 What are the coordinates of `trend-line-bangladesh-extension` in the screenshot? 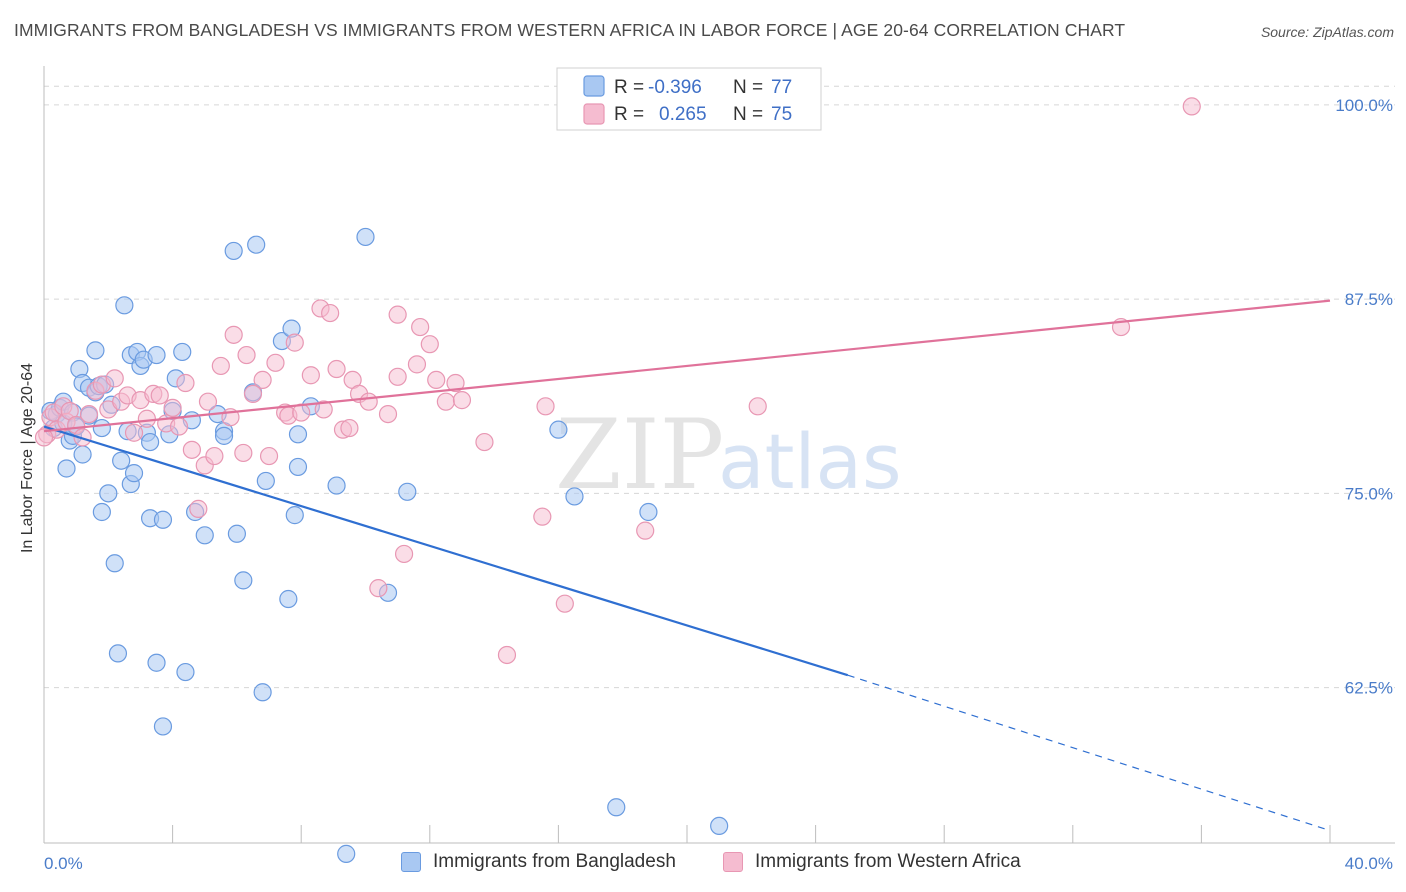 It's located at (1089, 753).